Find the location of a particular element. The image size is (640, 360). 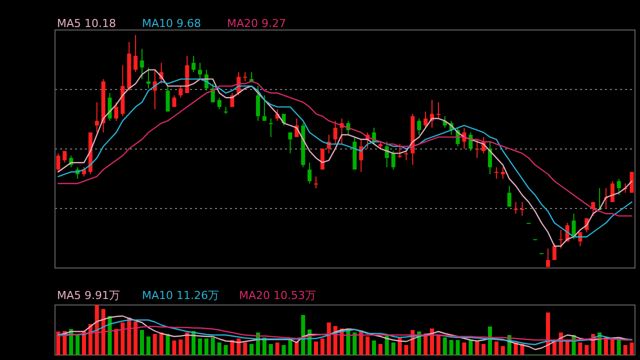

text: MA5 10.18 is located at coordinates (86, 23).